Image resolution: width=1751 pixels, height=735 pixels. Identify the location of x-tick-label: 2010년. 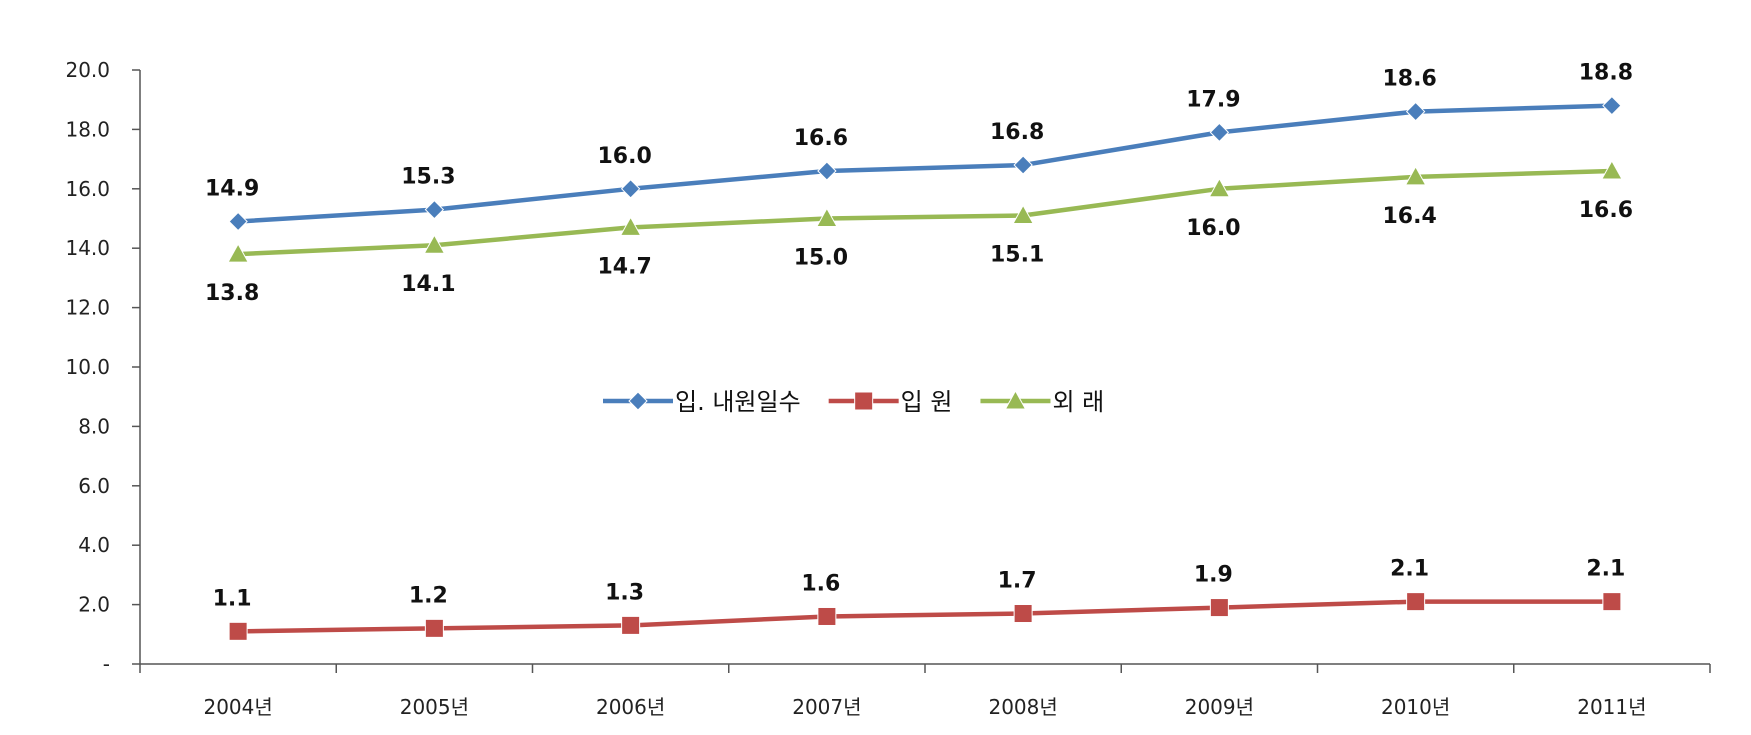
(1415, 707).